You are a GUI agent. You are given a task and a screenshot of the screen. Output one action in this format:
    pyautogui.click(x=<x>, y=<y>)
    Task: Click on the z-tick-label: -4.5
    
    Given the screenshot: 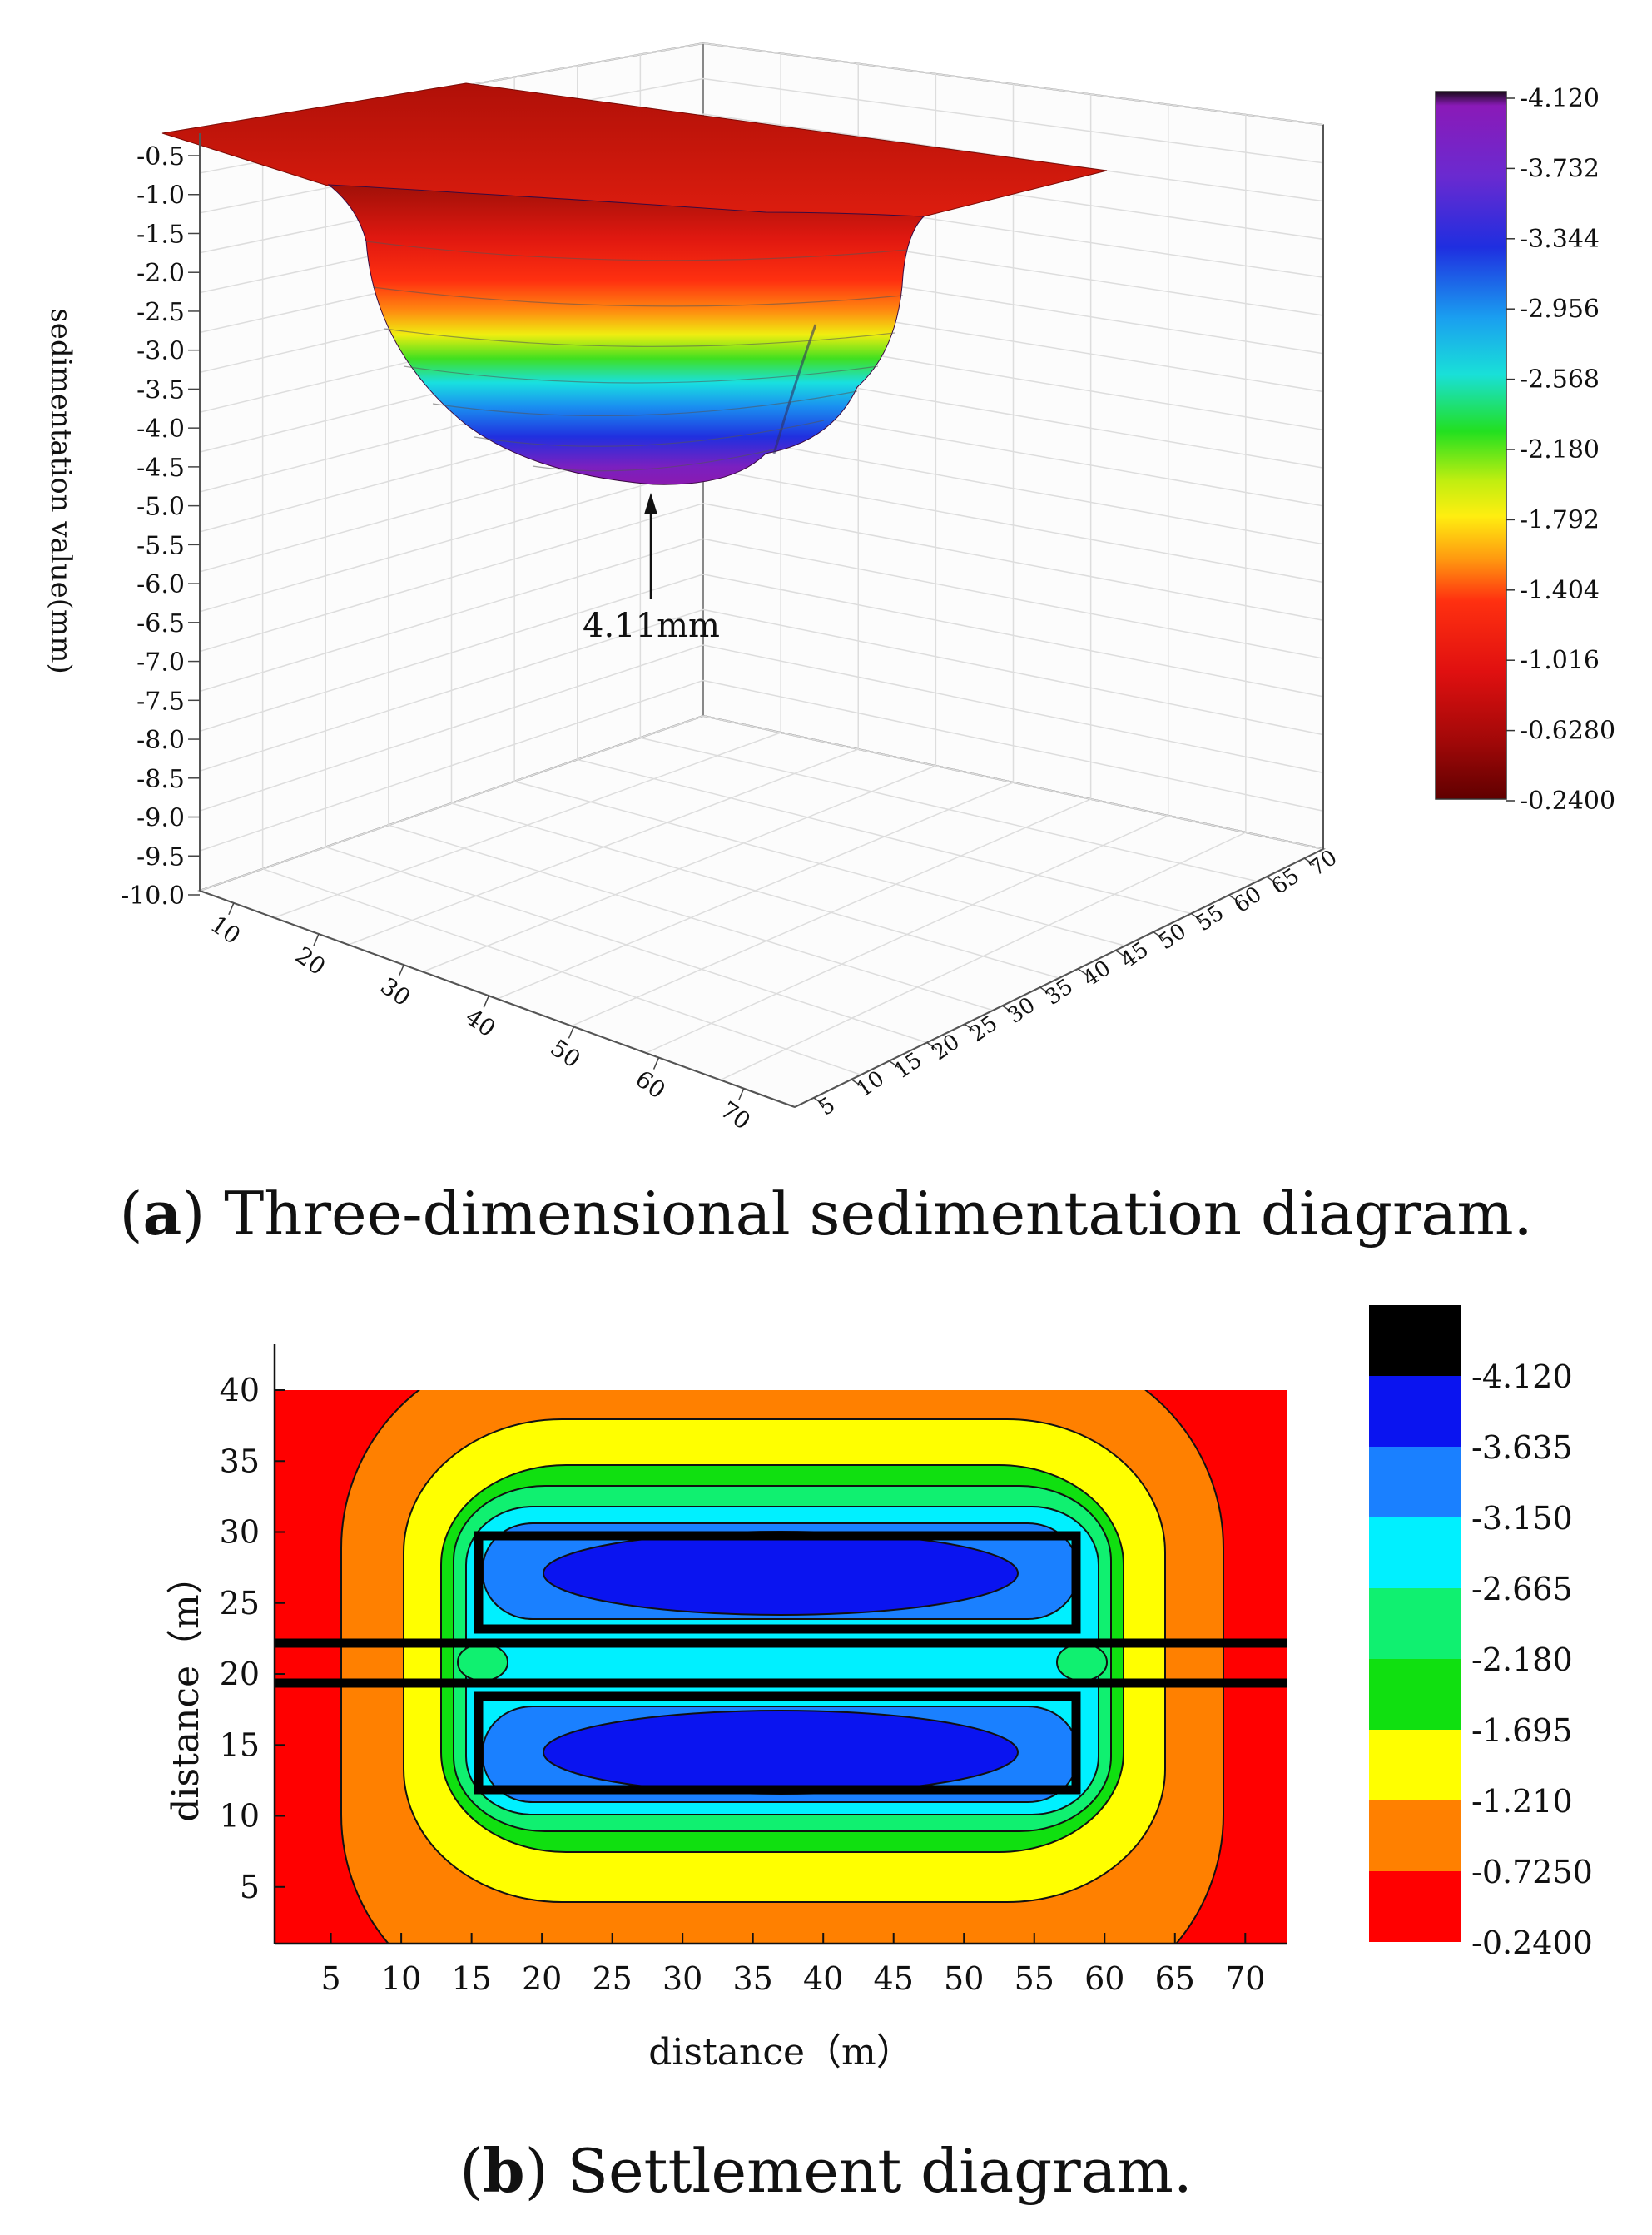 What is the action you would take?
    pyautogui.click(x=160, y=468)
    